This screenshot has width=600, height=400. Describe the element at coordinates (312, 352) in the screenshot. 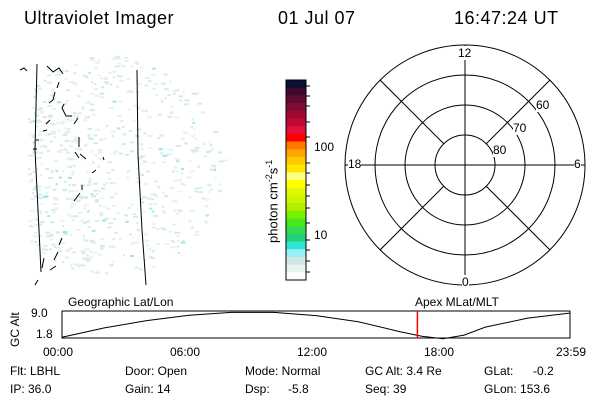

I see `xtick-1200: 12:00` at that location.